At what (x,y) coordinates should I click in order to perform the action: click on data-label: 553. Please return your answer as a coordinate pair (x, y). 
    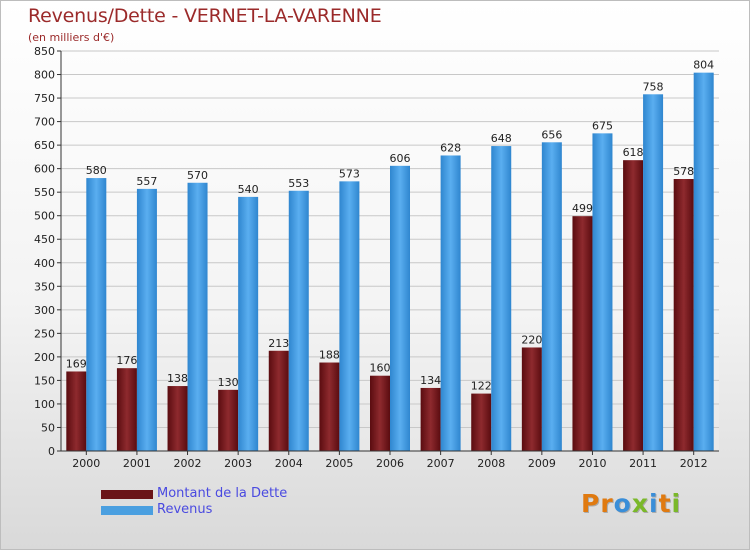
    Looking at the image, I should click on (298, 183).